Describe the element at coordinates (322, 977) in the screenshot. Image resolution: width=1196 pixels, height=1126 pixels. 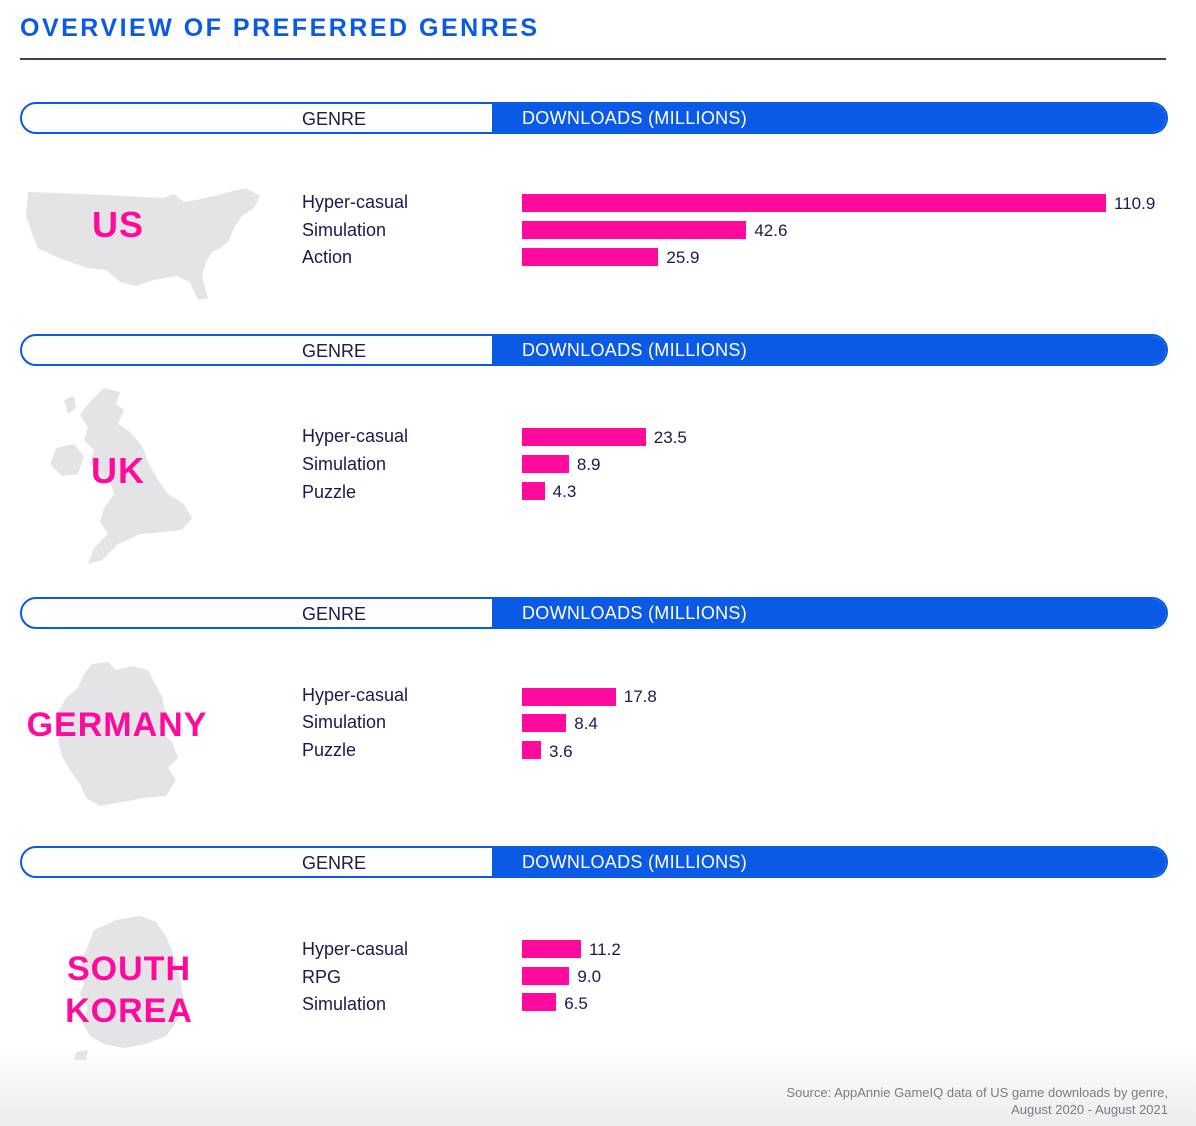
I see `genre-label: RPG` at that location.